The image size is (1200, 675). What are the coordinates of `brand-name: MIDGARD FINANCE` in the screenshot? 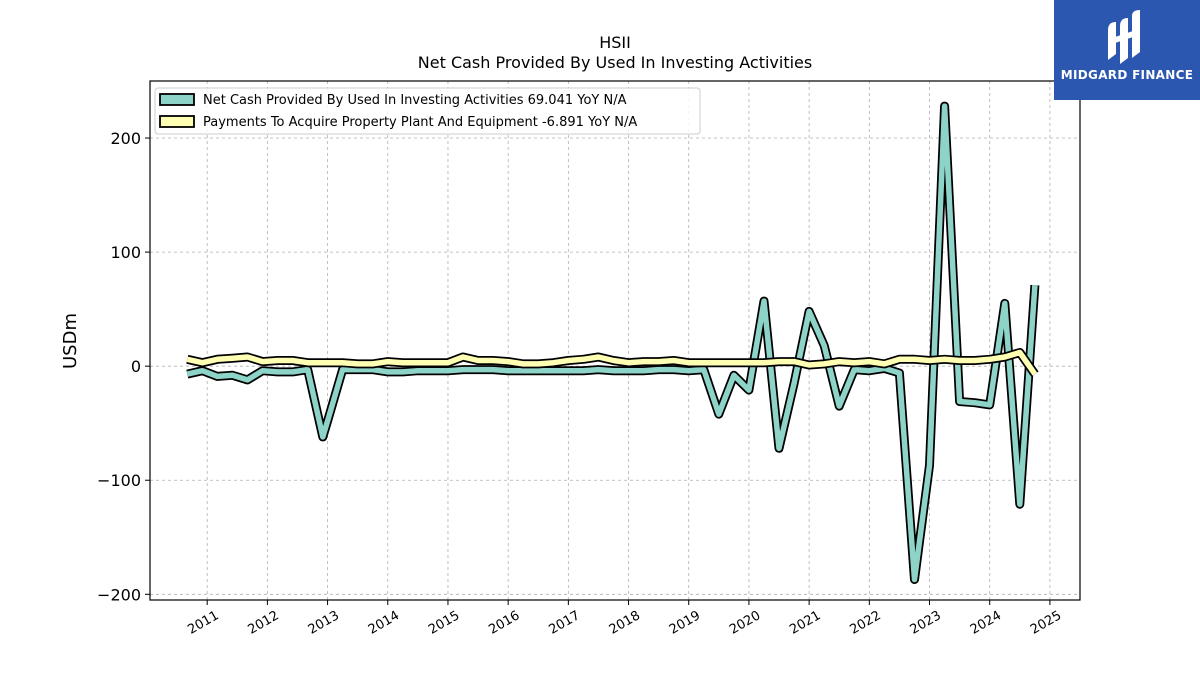 It's located at (1127, 75).